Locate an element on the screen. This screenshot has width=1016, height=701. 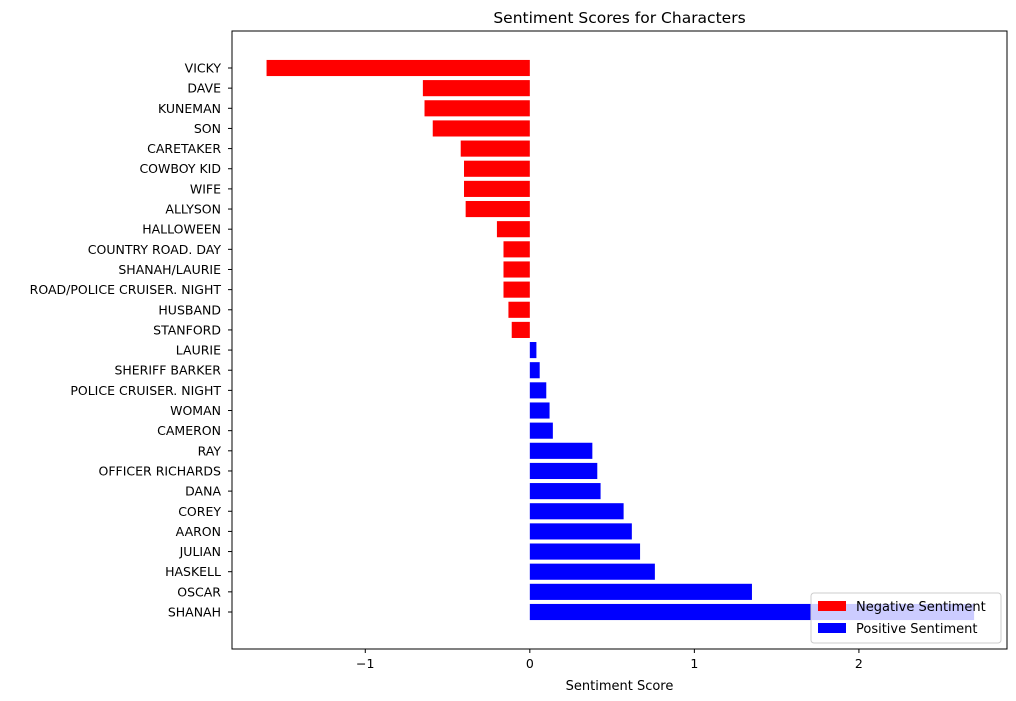
bar-dave is located at coordinates (476, 88).